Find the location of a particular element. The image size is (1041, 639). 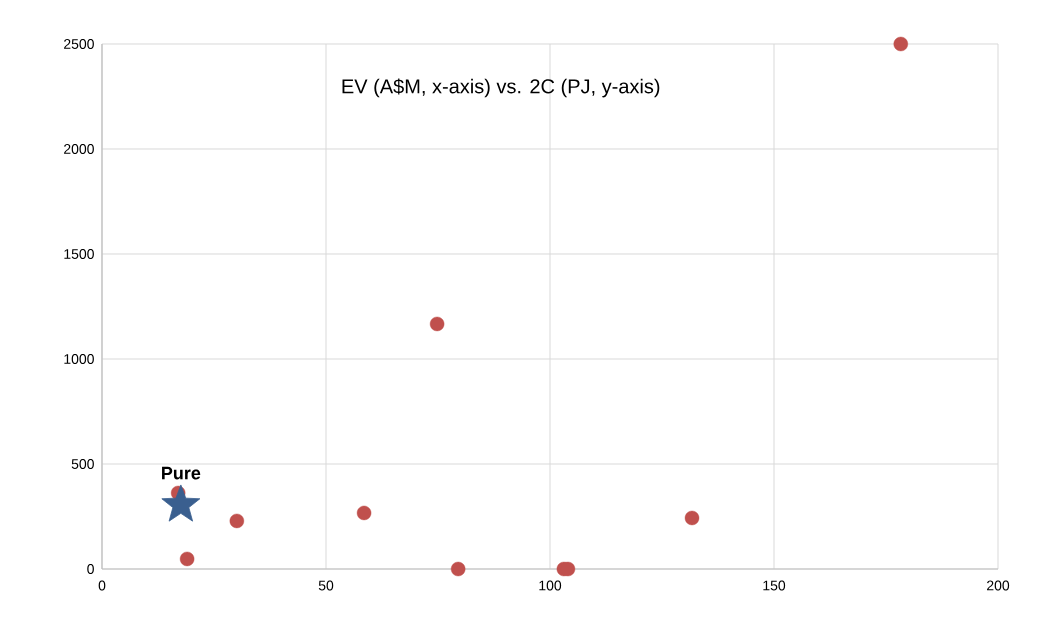

text: EV (A$M, x-axis) vs. 2C (PJ, y-axis) is located at coordinates (501, 88).